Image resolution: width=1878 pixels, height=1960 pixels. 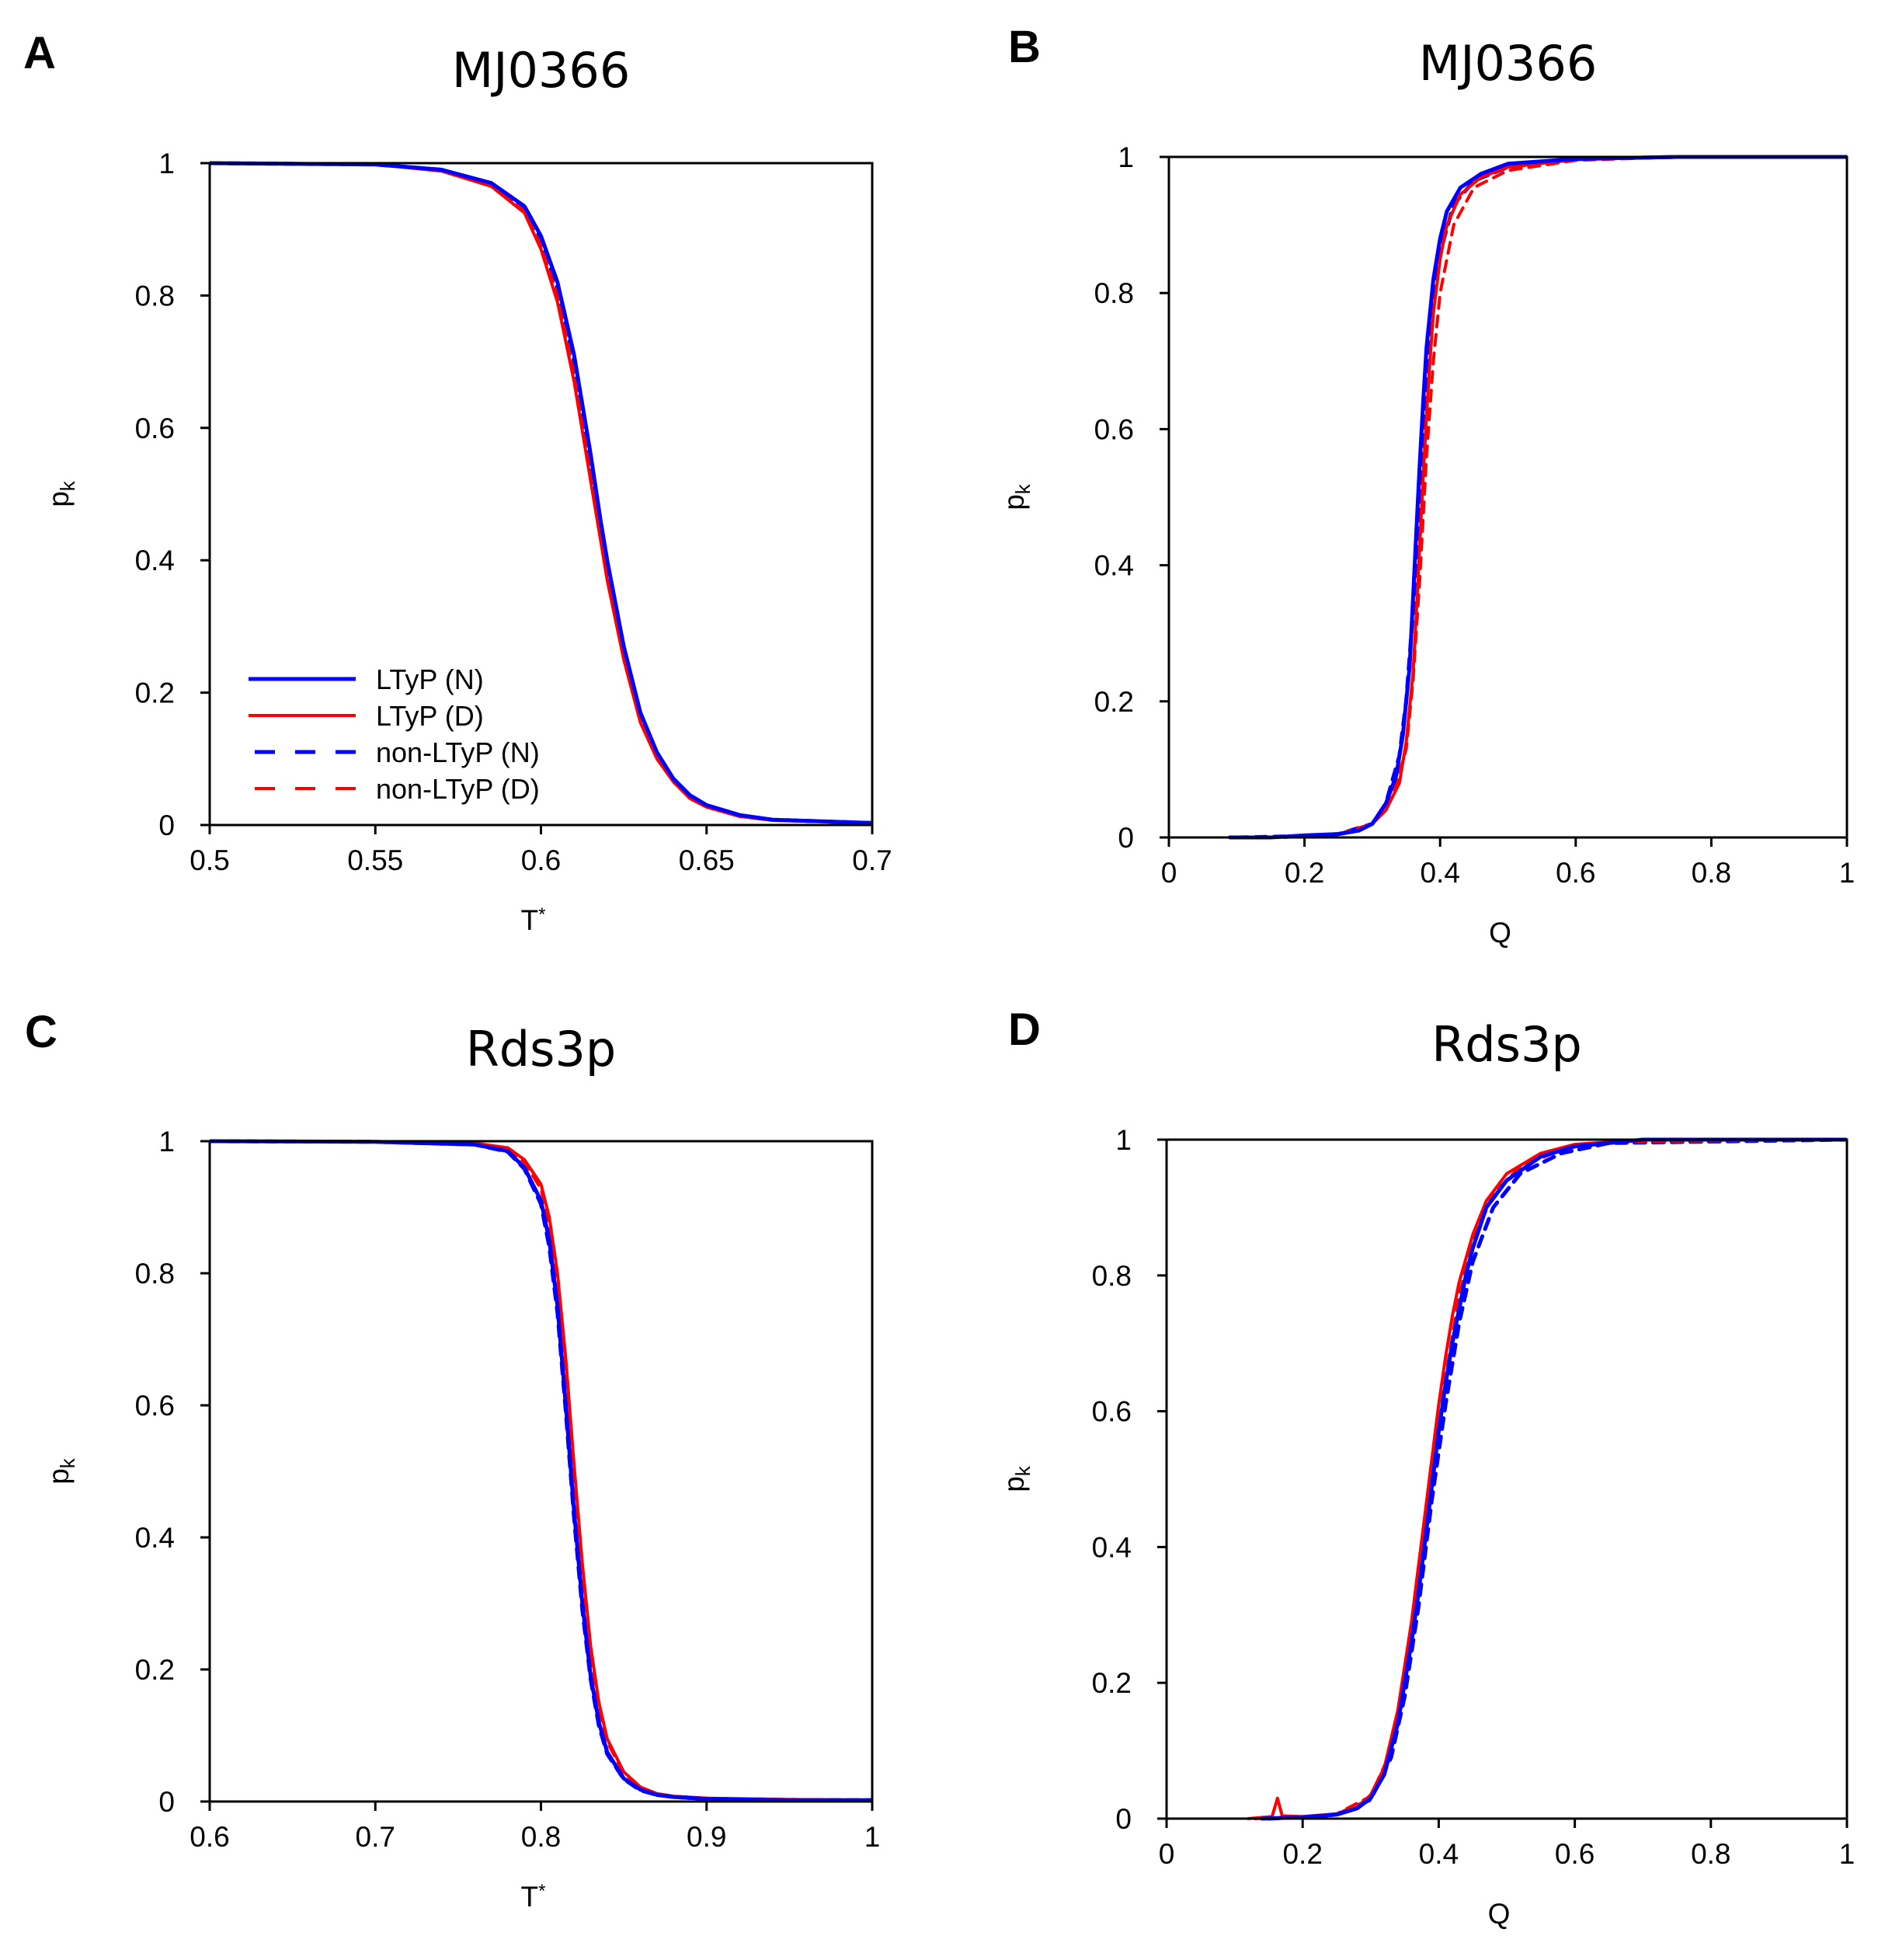 What do you see at coordinates (458, 789) in the screenshot?
I see `legend-label: non-LTyP (D)` at bounding box center [458, 789].